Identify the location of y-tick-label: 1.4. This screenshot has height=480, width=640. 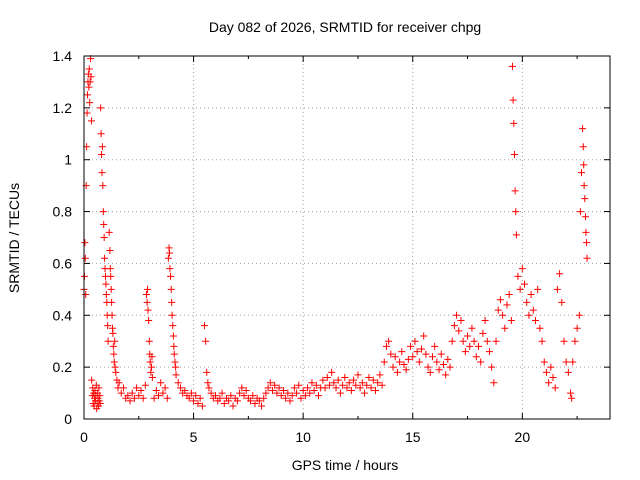
(63, 56).